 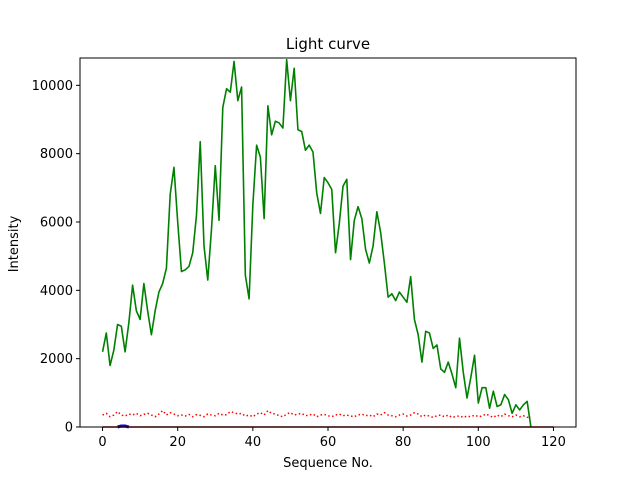 What do you see at coordinates (328, 44) in the screenshot?
I see `chart-title: Light curve` at bounding box center [328, 44].